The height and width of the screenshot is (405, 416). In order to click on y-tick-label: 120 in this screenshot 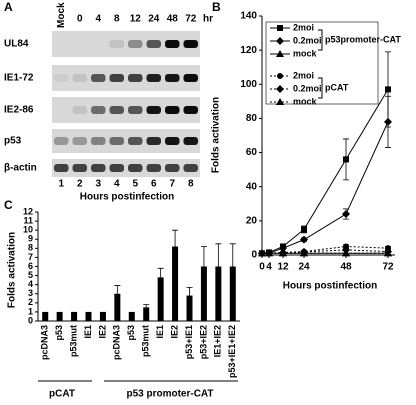, I will do `click(248, 50)`.